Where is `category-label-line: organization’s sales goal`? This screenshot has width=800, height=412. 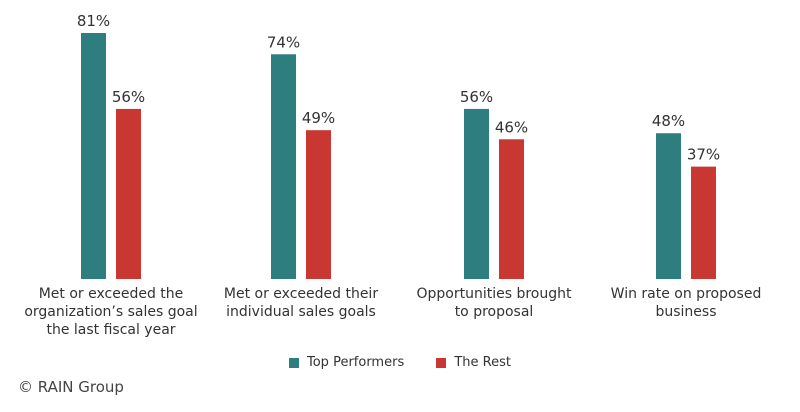
category-label-line: organization’s sales goal is located at coordinates (111, 312).